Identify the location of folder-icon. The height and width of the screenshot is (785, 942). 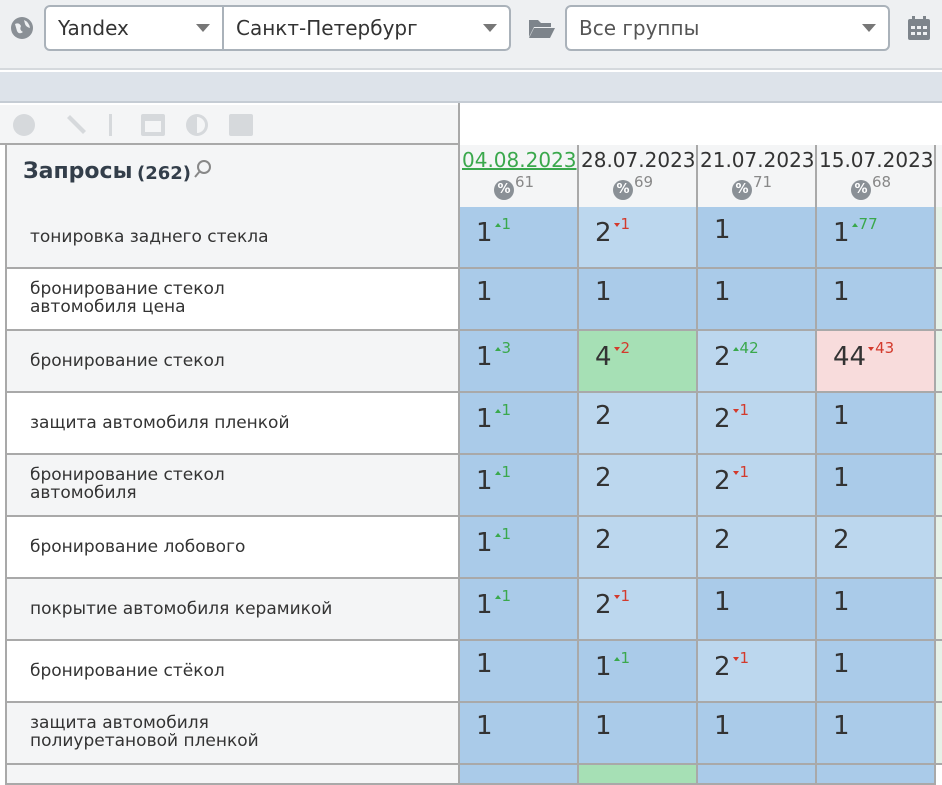
(542, 28).